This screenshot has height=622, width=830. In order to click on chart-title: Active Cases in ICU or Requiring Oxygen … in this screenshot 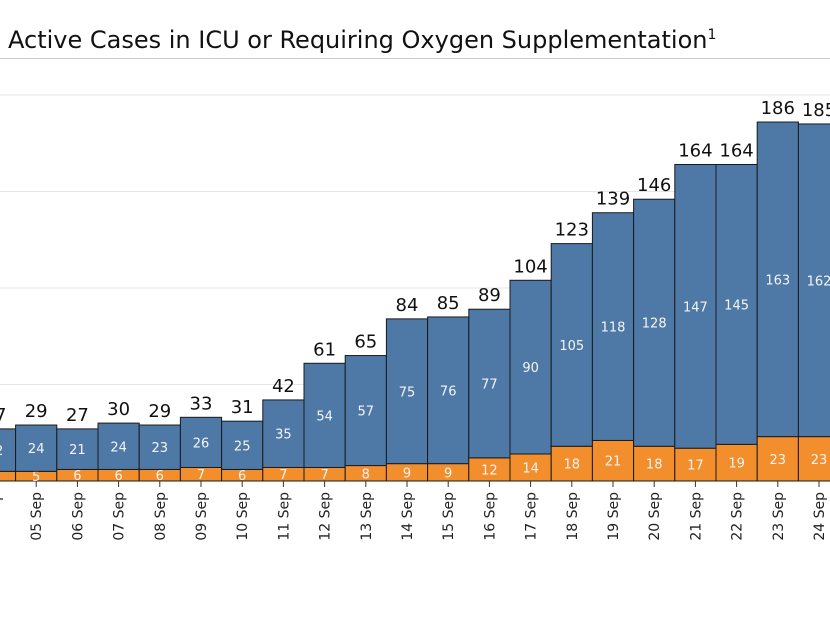, I will do `click(362, 40)`.